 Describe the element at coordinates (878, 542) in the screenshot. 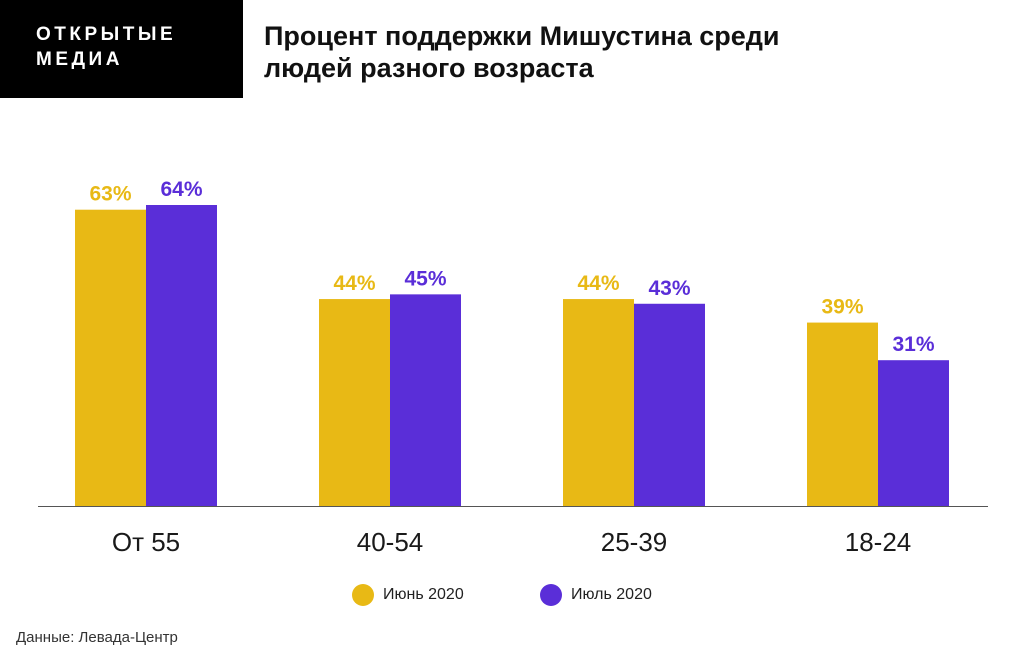

I see `x-tick-label-3: 18-24` at that location.